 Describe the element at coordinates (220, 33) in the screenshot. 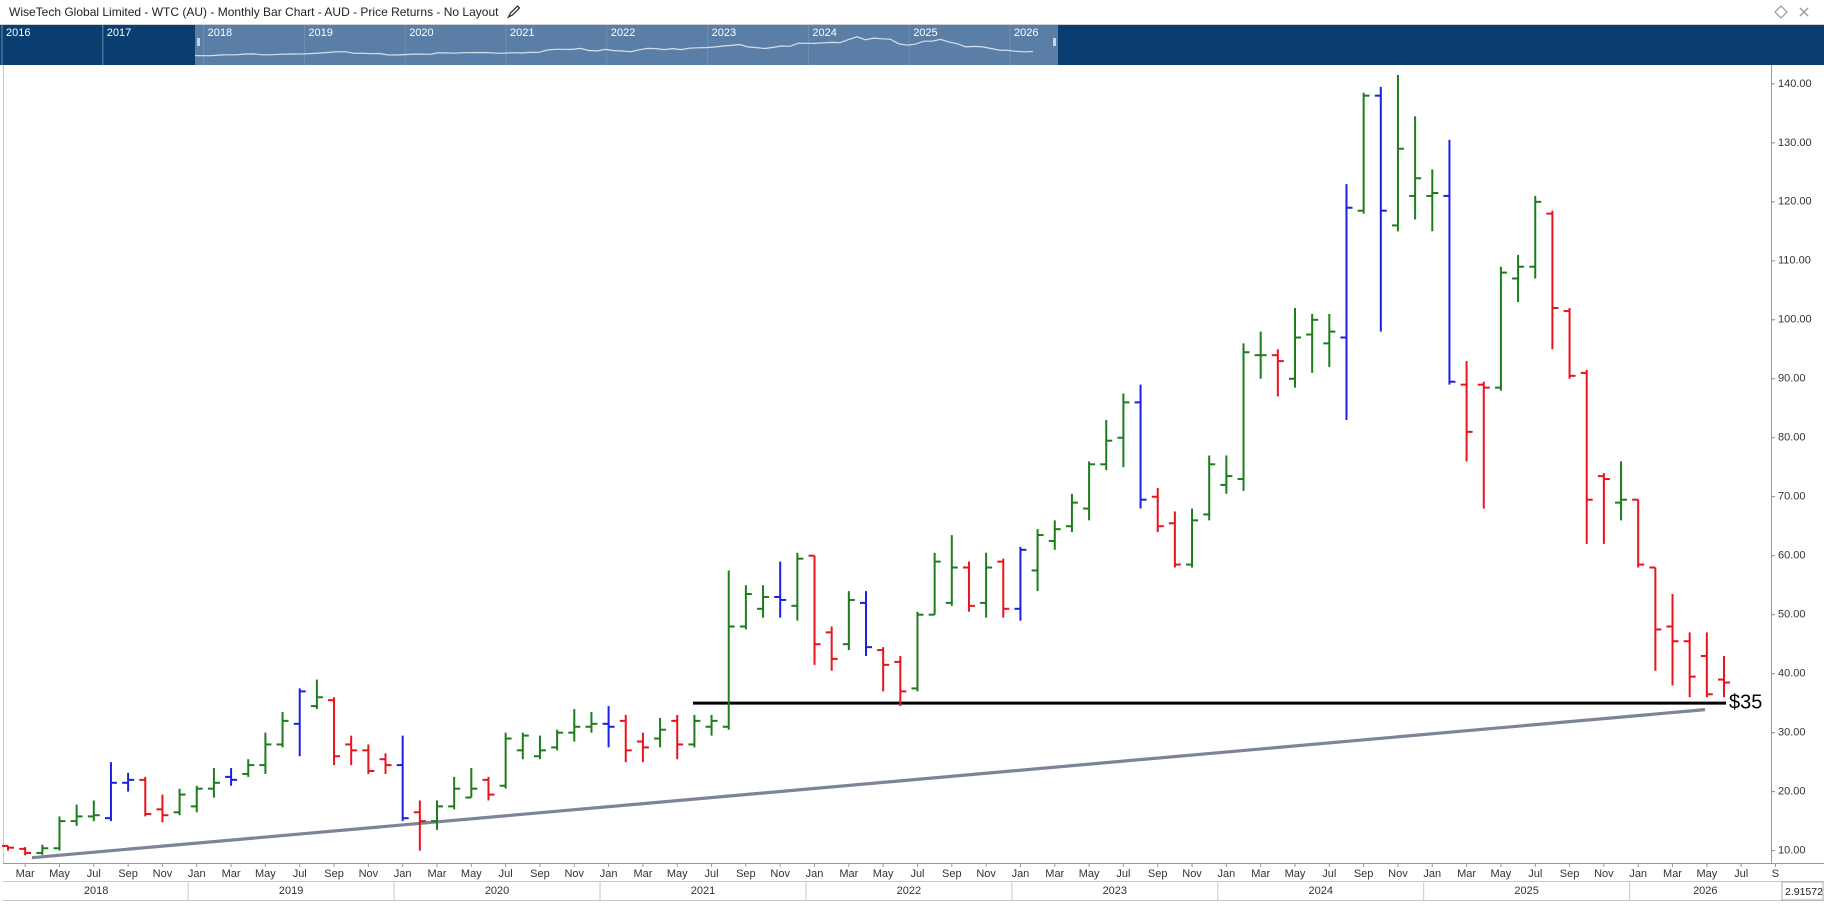

I see `navigator-year: 2018` at that location.